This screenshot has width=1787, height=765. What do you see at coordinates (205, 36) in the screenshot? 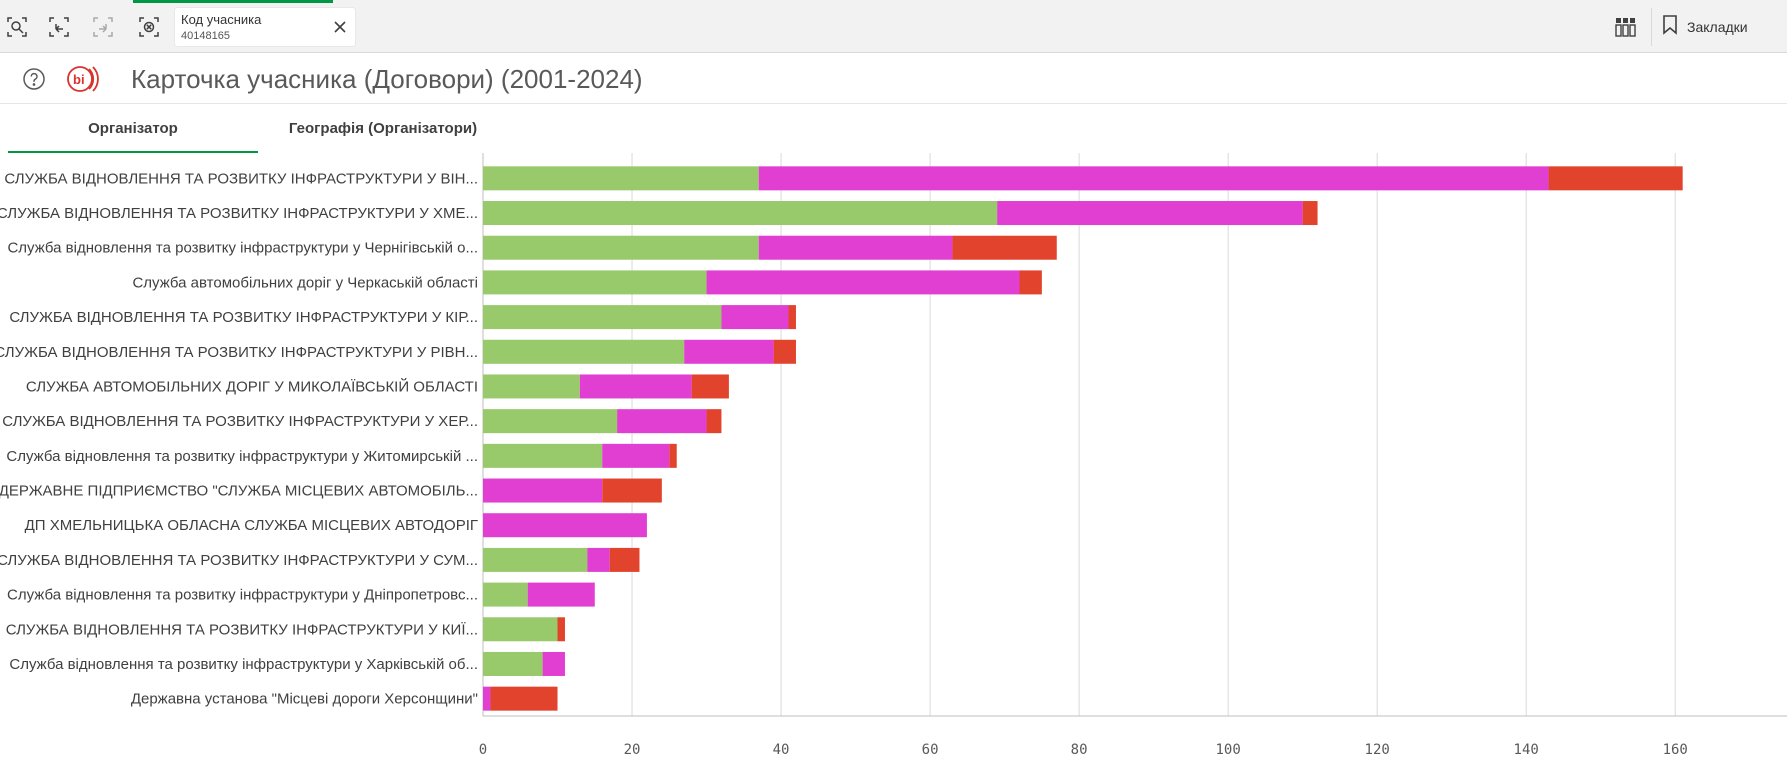
I see `selection-field-value: 40148165` at bounding box center [205, 36].